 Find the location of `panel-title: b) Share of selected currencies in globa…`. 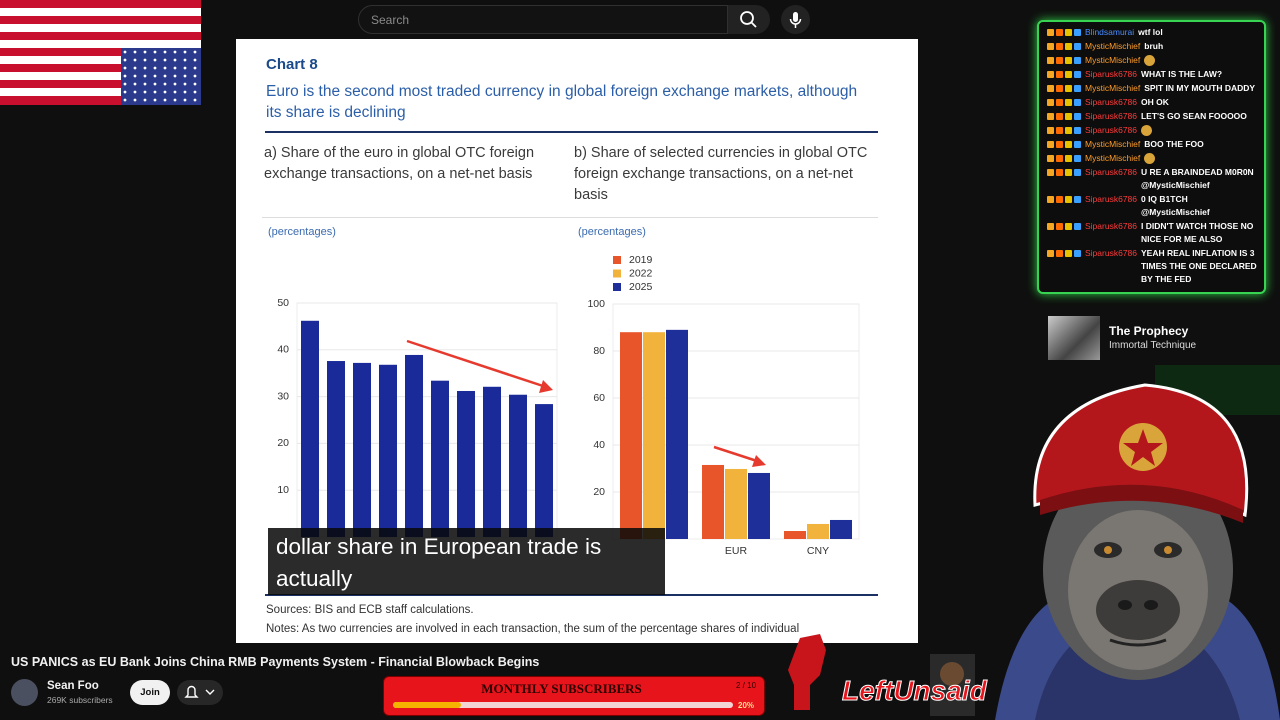

panel-title: b) Share of selected currencies in globa… is located at coordinates (721, 174).